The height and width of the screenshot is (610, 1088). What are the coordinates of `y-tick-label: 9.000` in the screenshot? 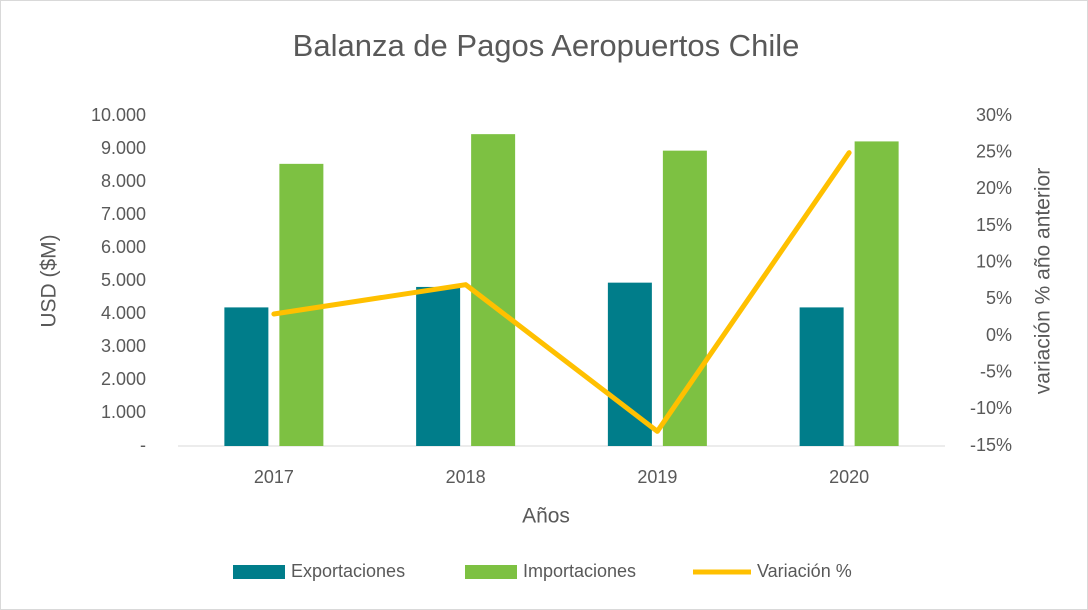 It's located at (123, 148).